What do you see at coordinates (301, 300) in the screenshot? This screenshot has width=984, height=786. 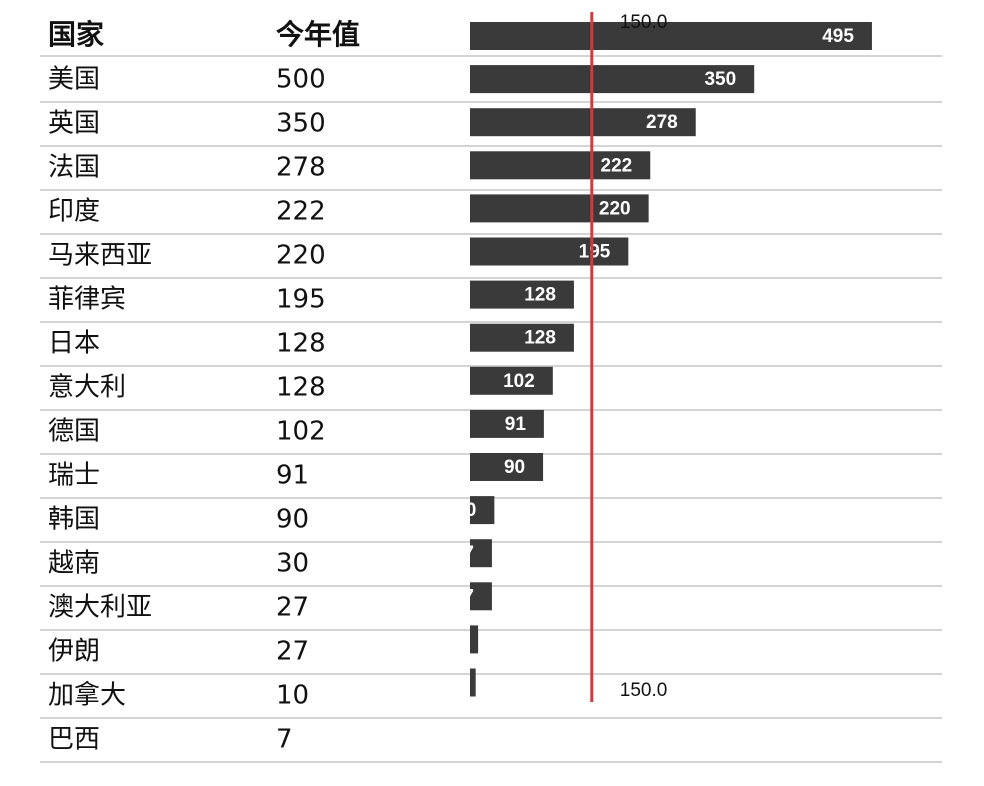 I see `value-cell: 195` at bounding box center [301, 300].